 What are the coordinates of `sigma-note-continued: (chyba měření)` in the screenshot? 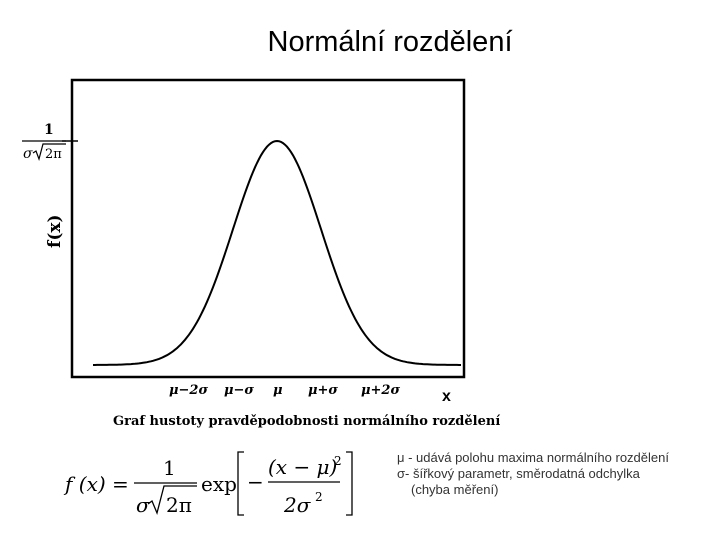 It's located at (455, 489).